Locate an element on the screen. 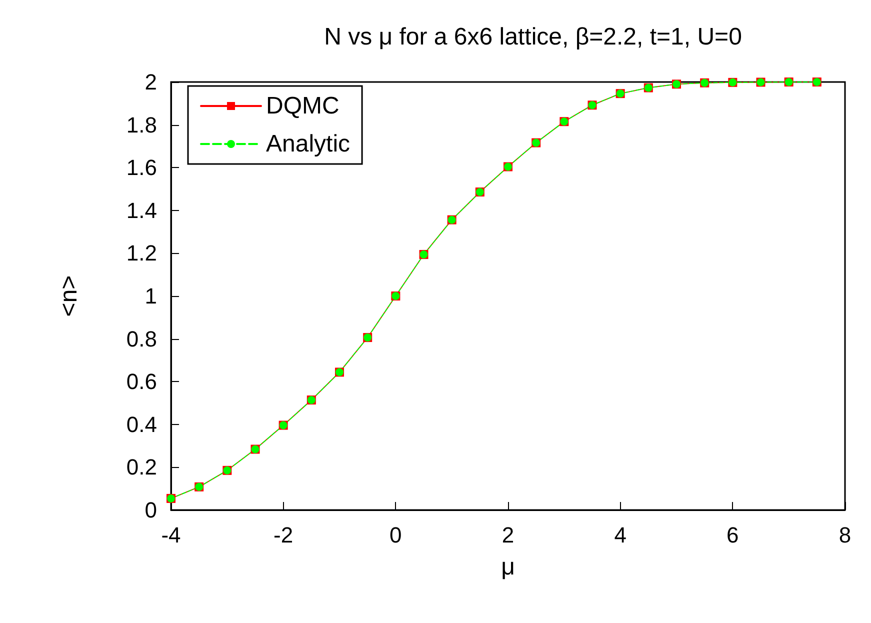 This screenshot has height=623, width=871. y-axis-title: <n> is located at coordinates (69, 296).